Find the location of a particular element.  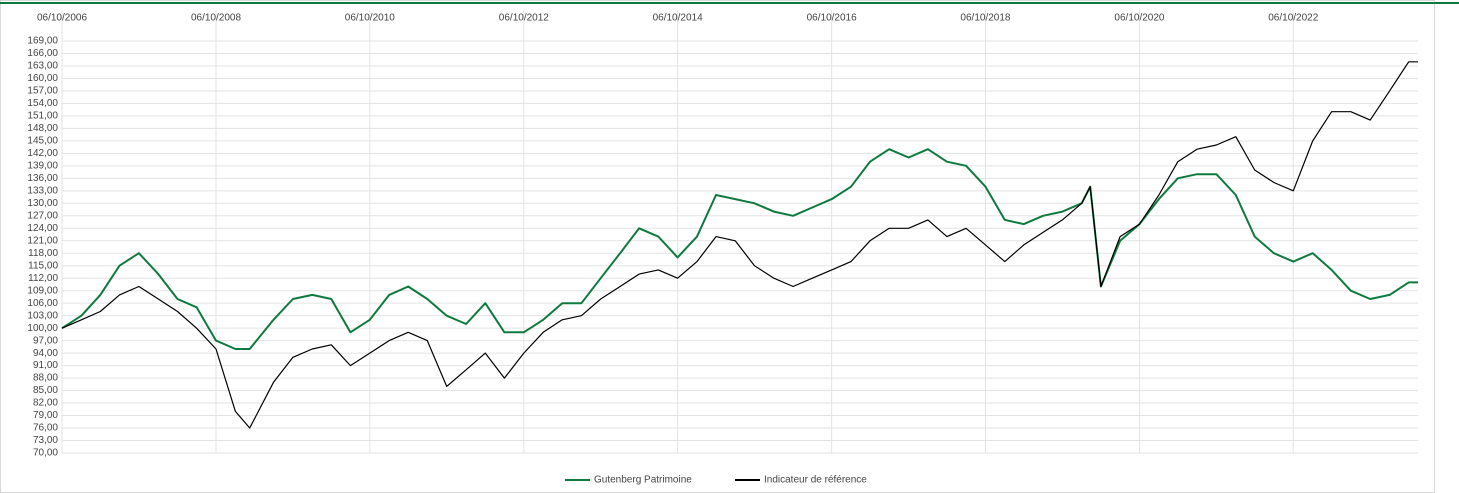

y-tick-label: 136,00 is located at coordinates (42, 178).